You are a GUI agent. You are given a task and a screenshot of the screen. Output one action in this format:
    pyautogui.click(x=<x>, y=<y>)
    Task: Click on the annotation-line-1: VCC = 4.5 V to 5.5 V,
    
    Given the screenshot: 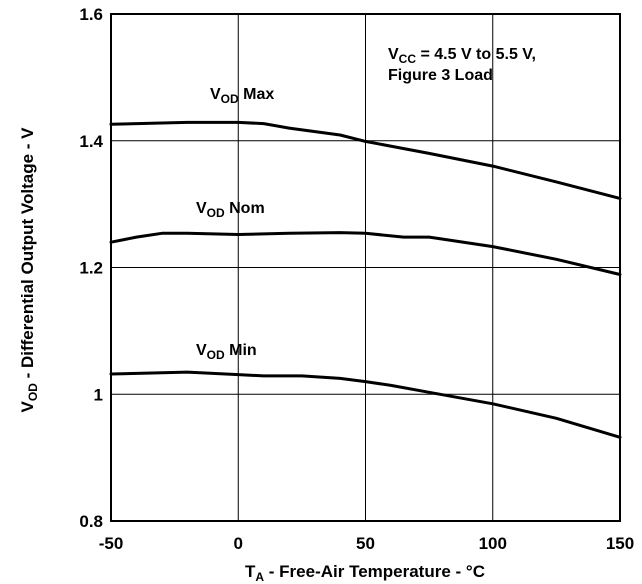 What is the action you would take?
    pyautogui.click(x=462, y=56)
    